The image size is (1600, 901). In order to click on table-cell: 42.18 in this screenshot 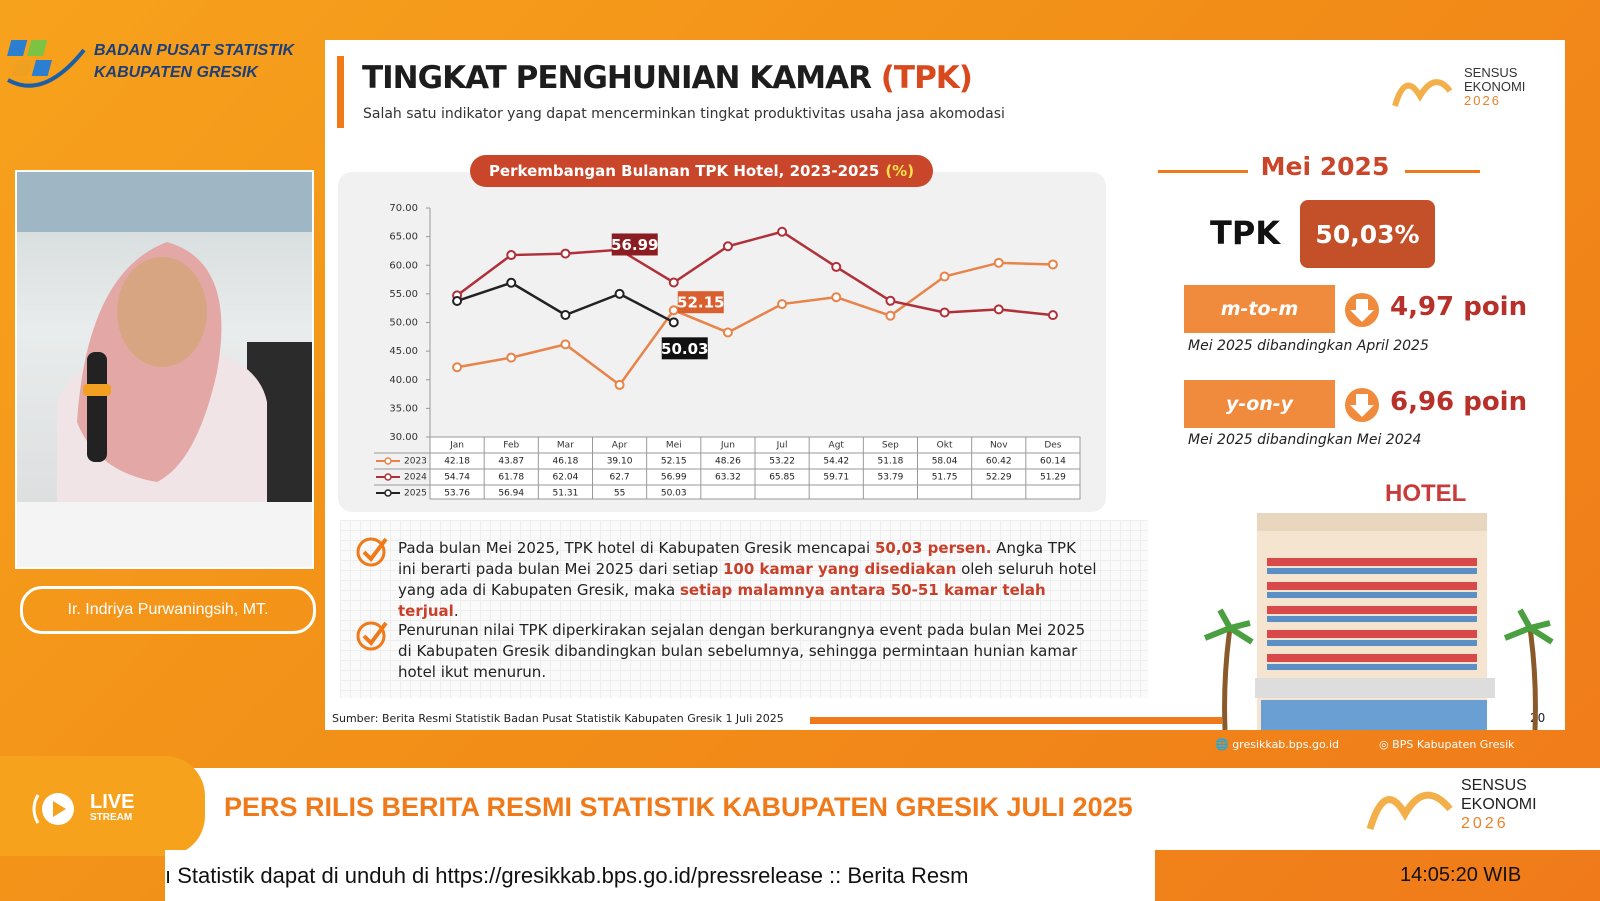, I will do `click(457, 462)`.